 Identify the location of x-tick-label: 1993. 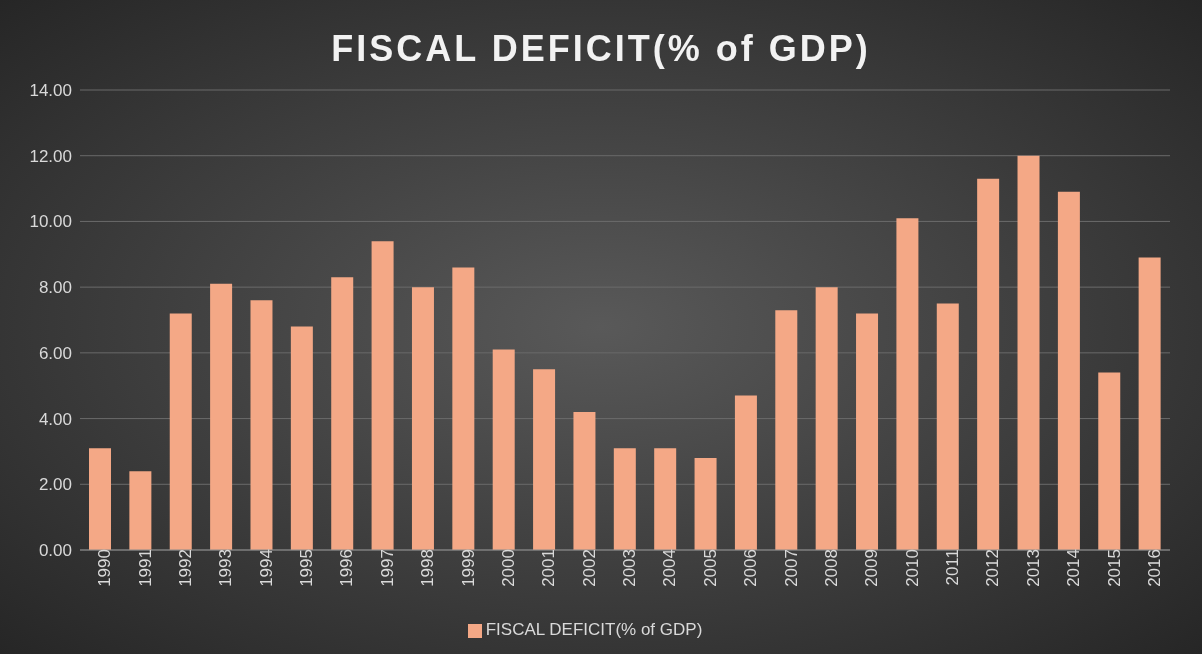
(226, 568).